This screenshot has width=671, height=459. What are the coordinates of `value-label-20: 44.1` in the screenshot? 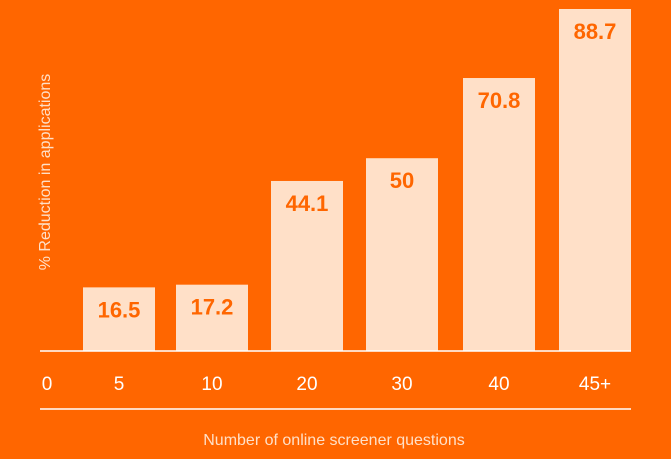 It's located at (307, 203).